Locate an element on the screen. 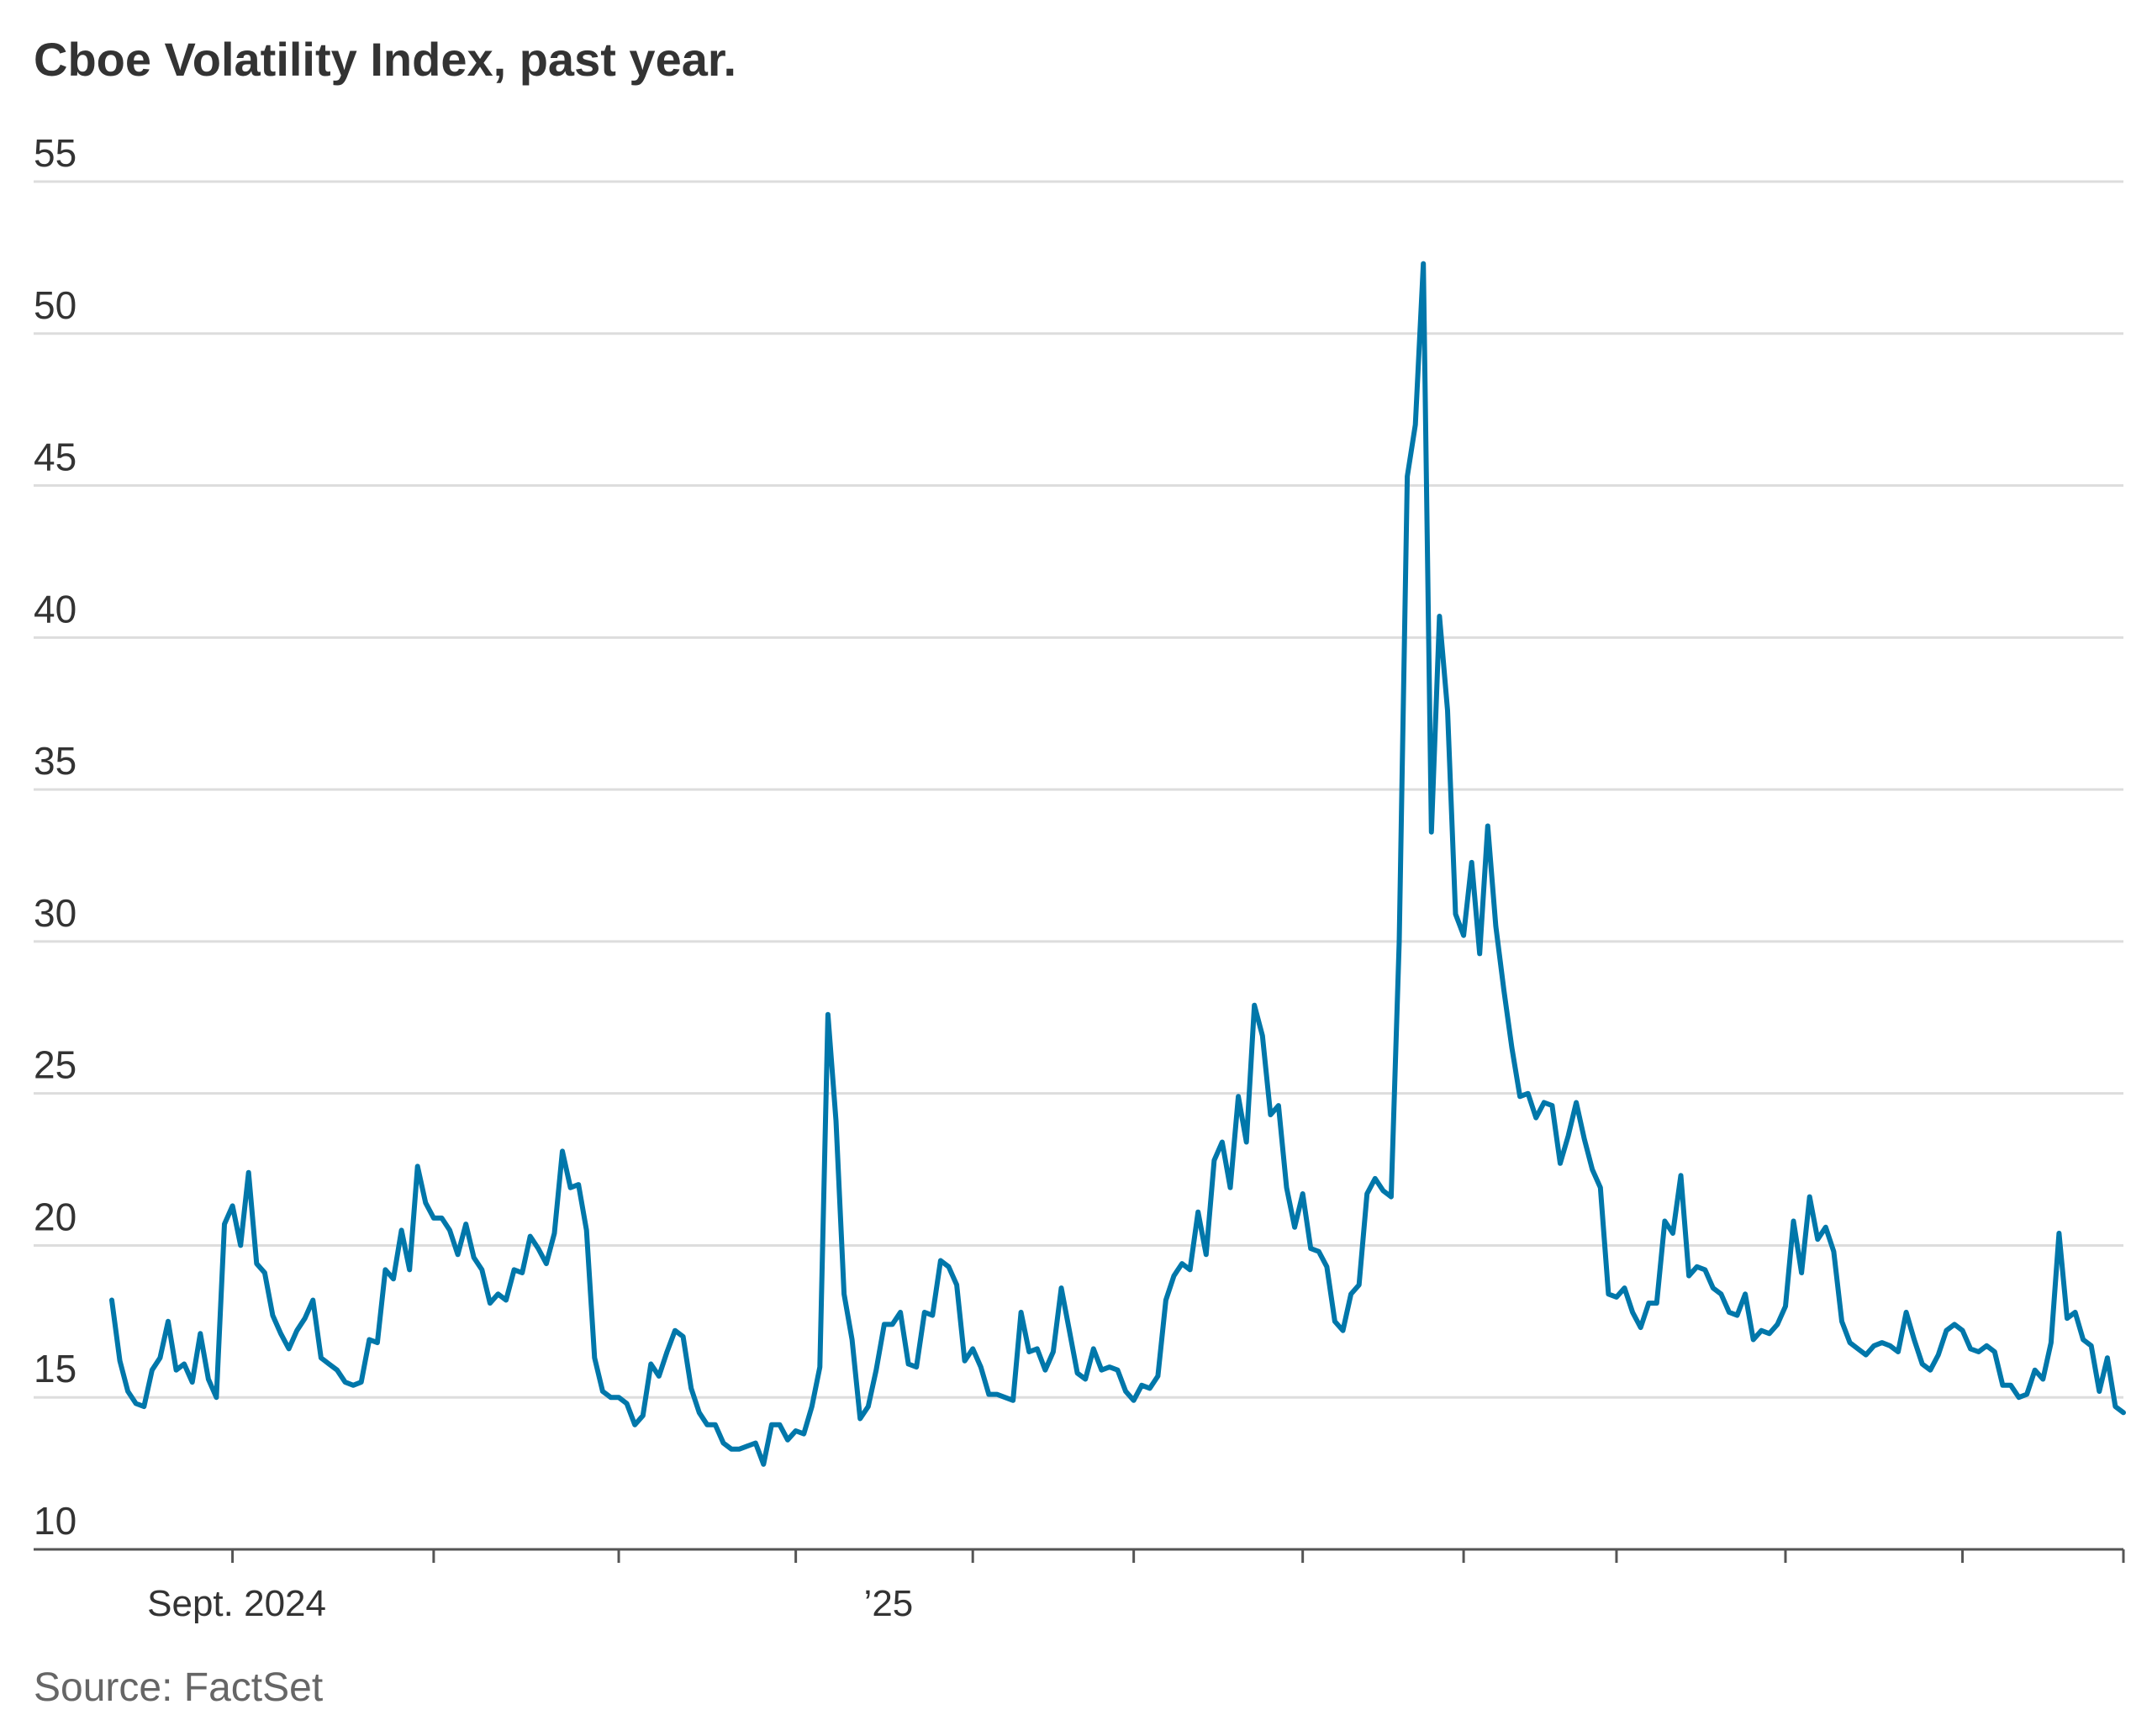  chart-title: Cboe Volatility Index, past year. is located at coordinates (385, 59).